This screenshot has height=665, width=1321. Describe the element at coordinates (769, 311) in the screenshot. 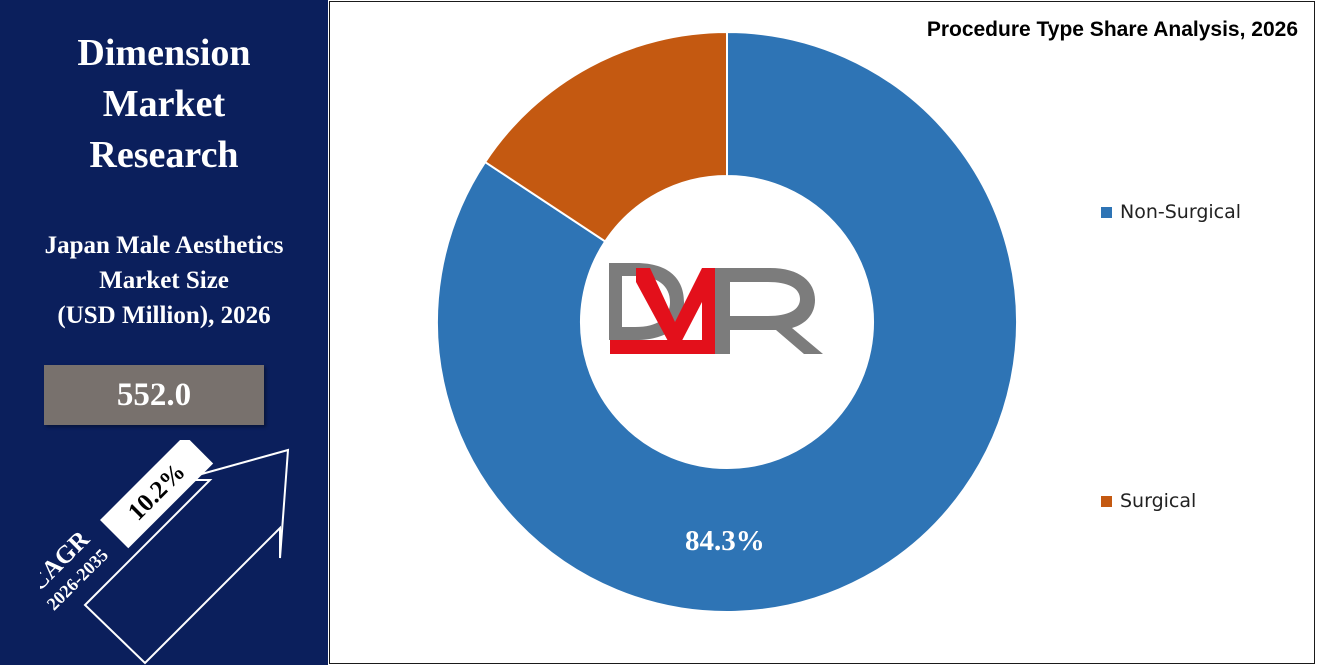

I see `logo-letter-r` at that location.